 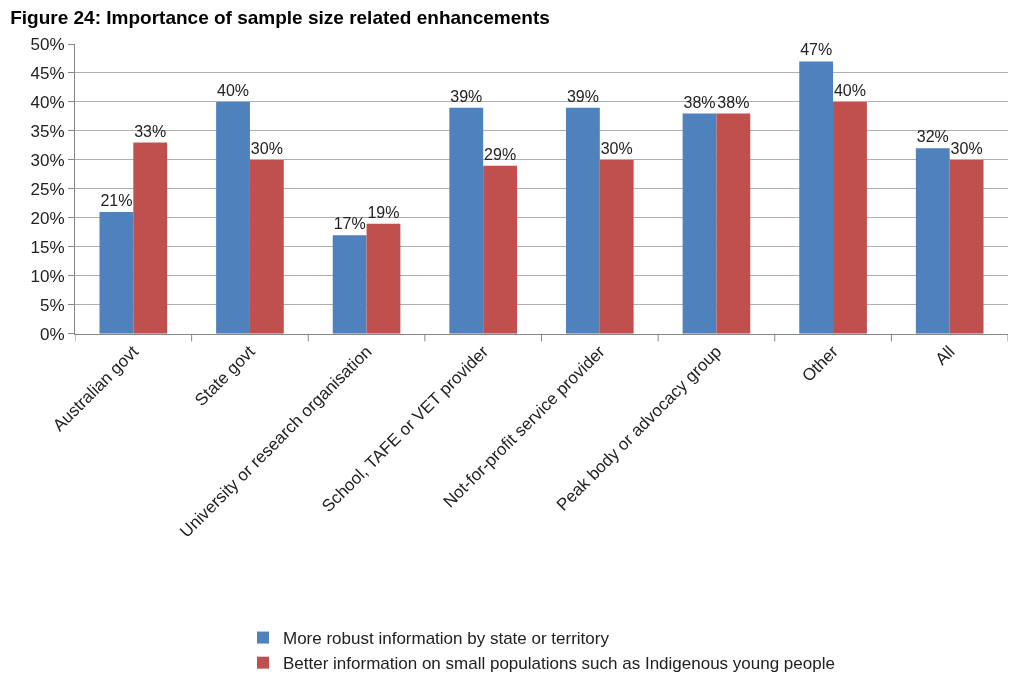 What do you see at coordinates (150, 131) in the screenshot?
I see `data-label: 33%` at bounding box center [150, 131].